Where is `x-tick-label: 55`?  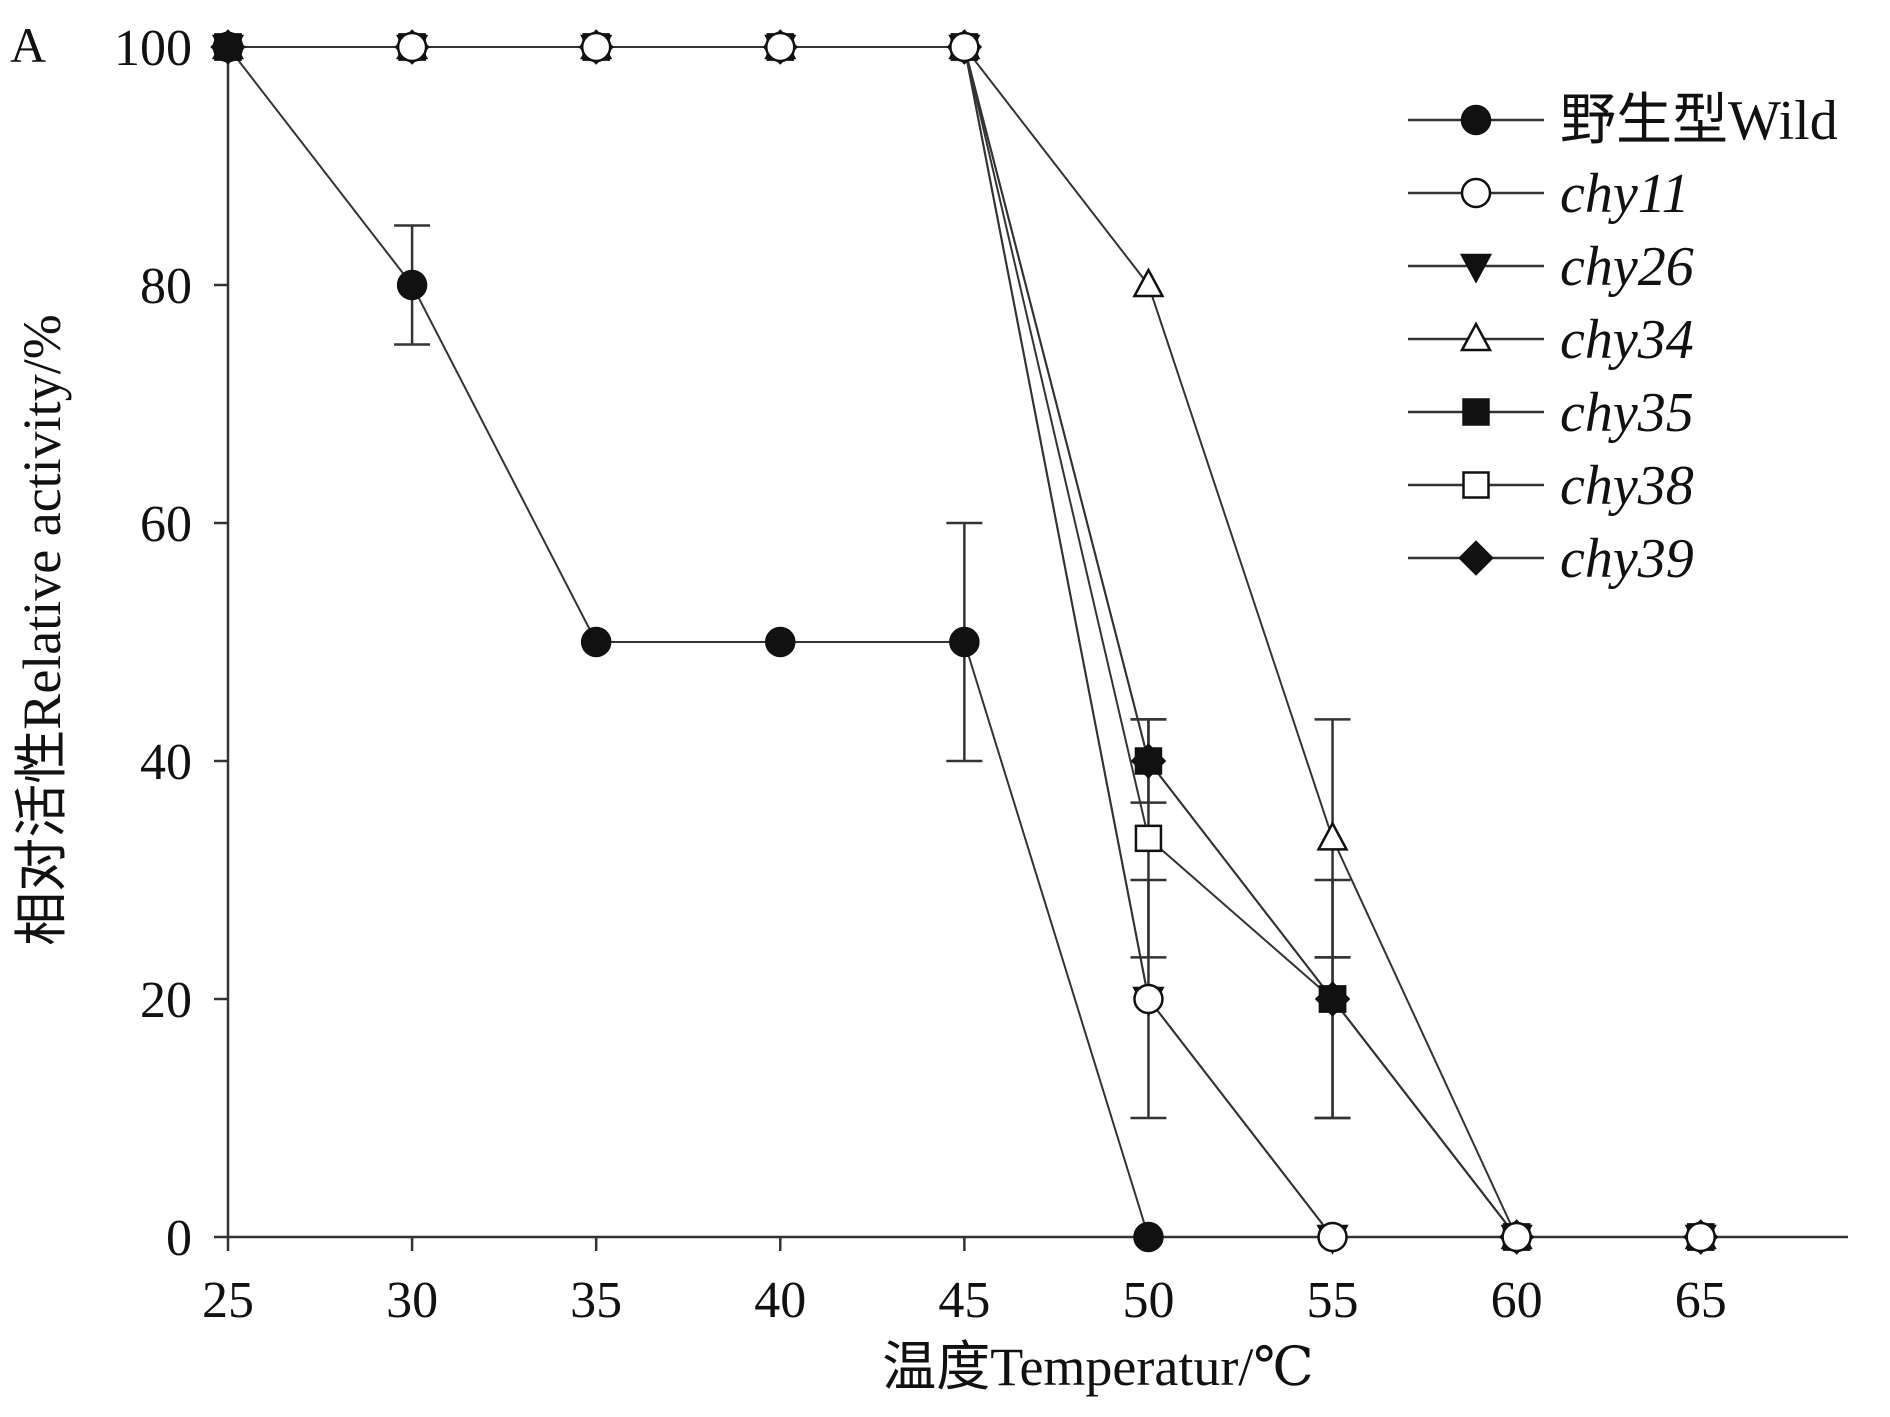
x-tick-label: 55 is located at coordinates (1333, 1300).